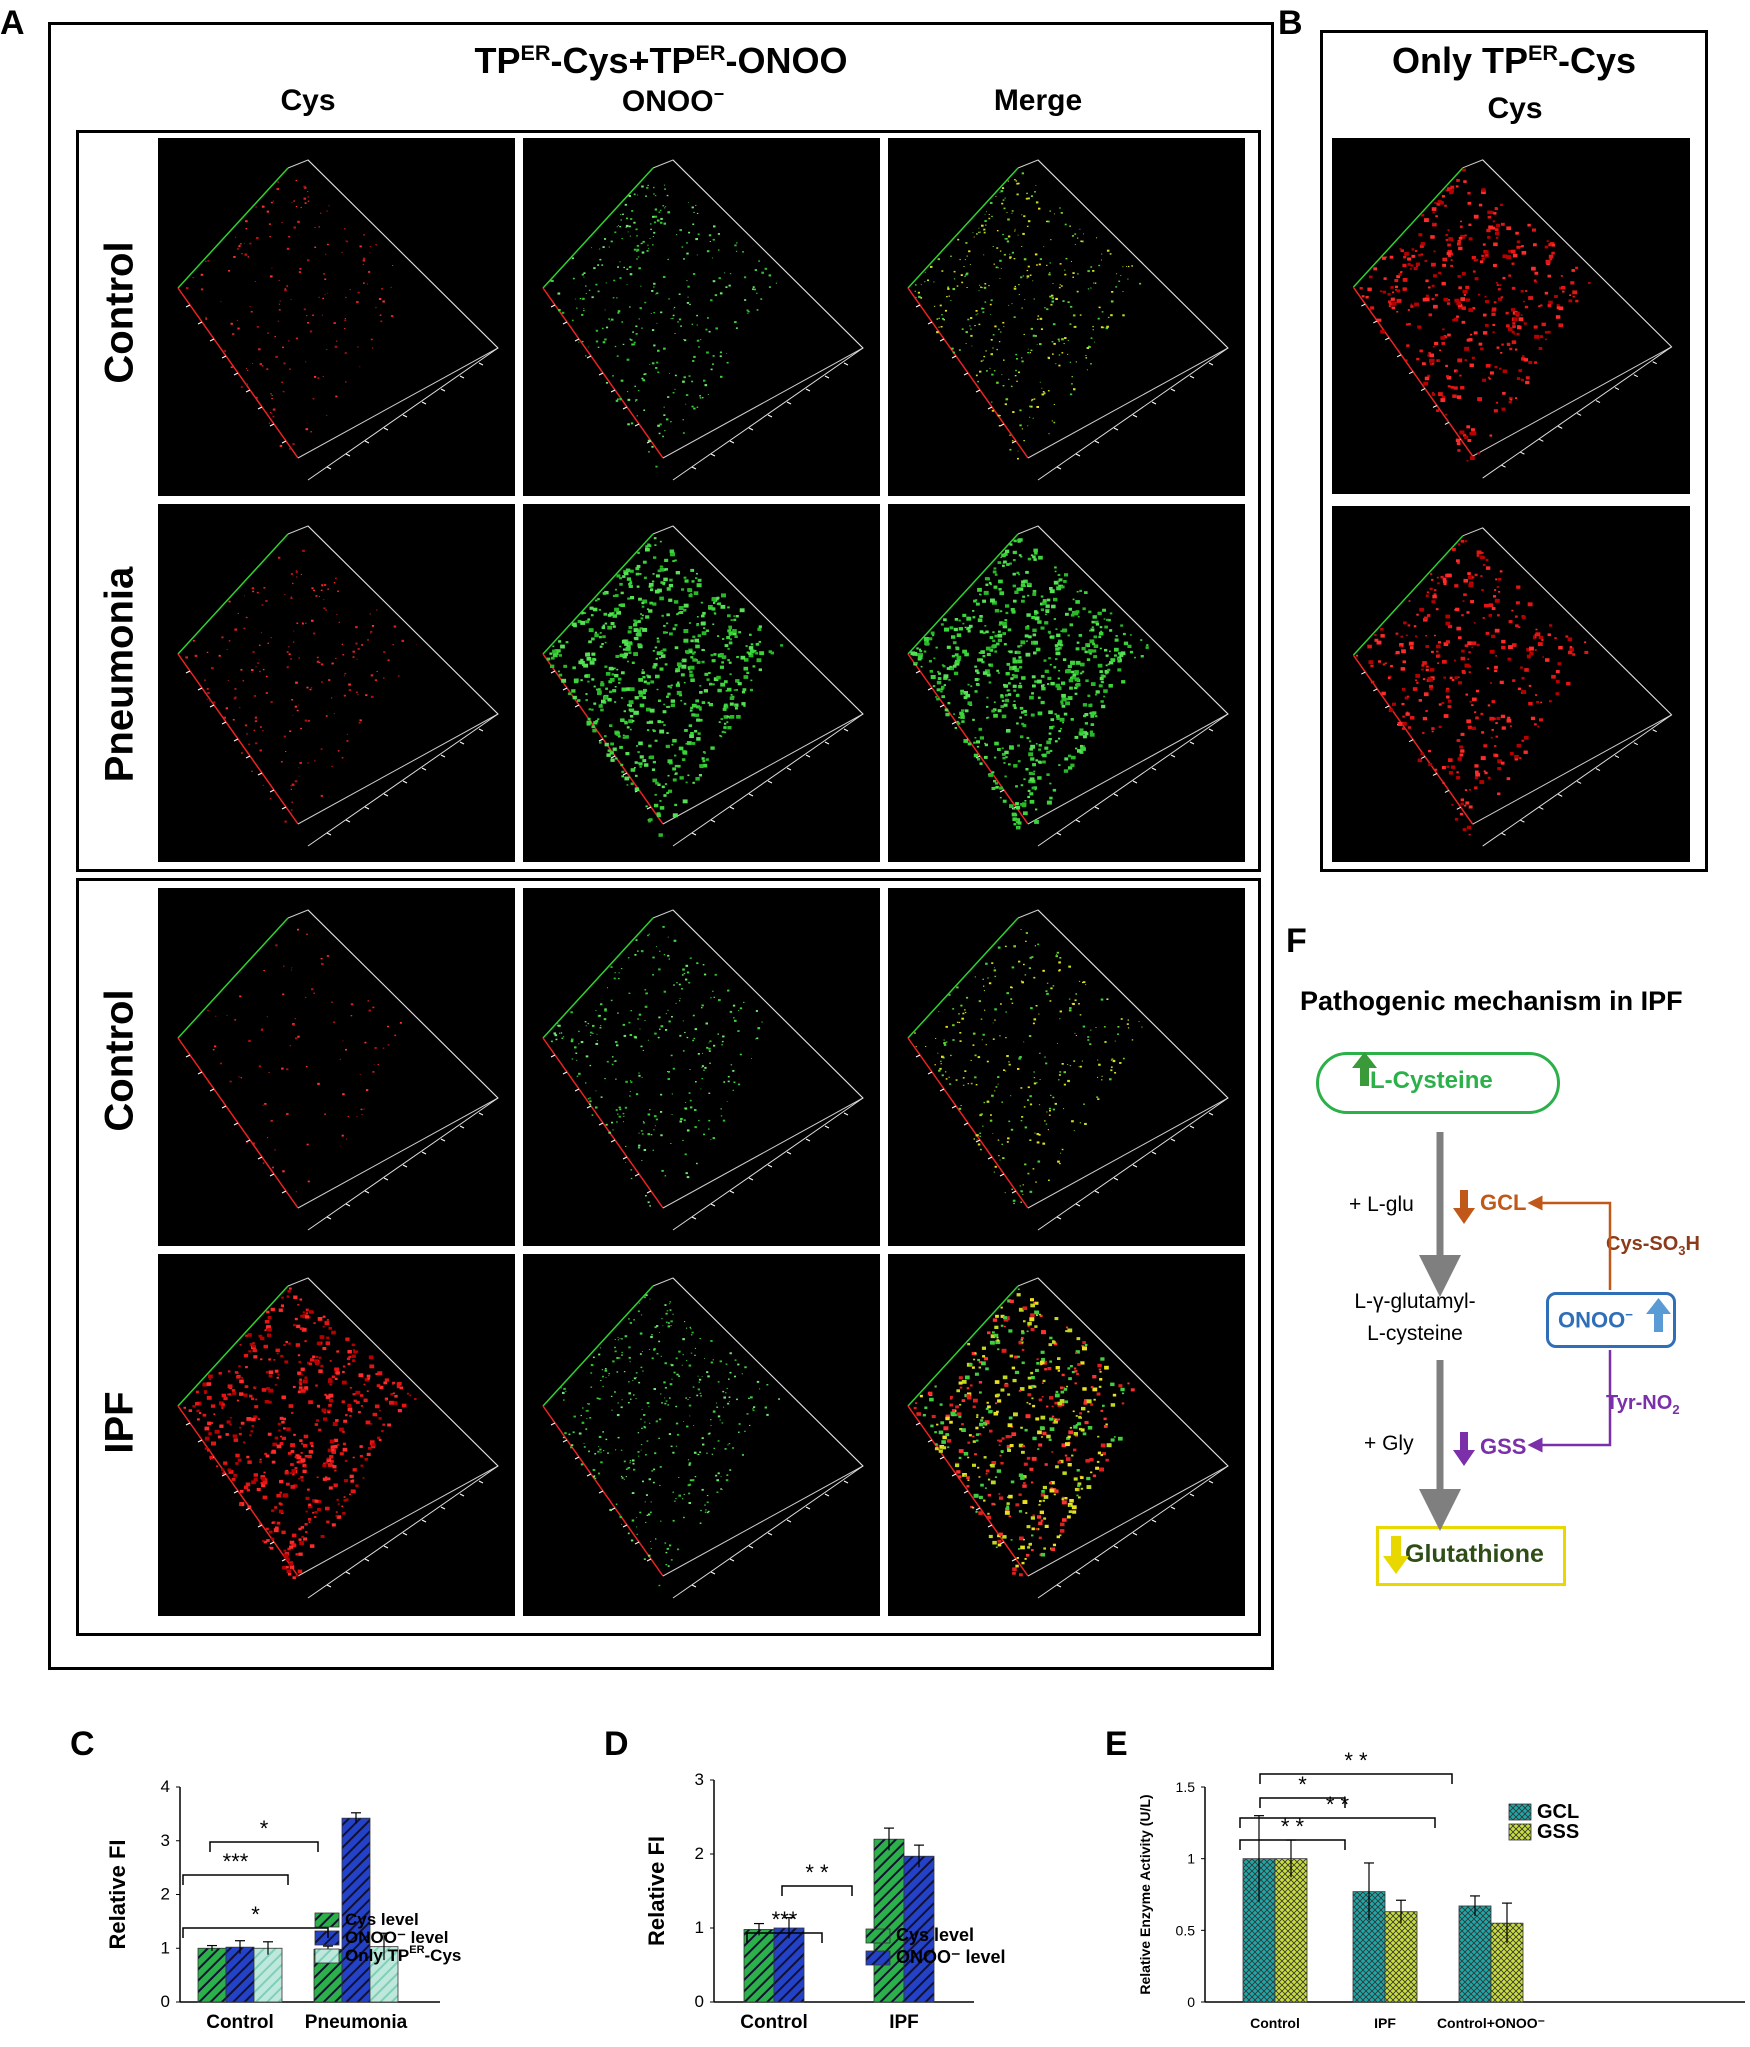  What do you see at coordinates (1515, 108) in the screenshot?
I see `panel-b-col-head: Cys` at bounding box center [1515, 108].